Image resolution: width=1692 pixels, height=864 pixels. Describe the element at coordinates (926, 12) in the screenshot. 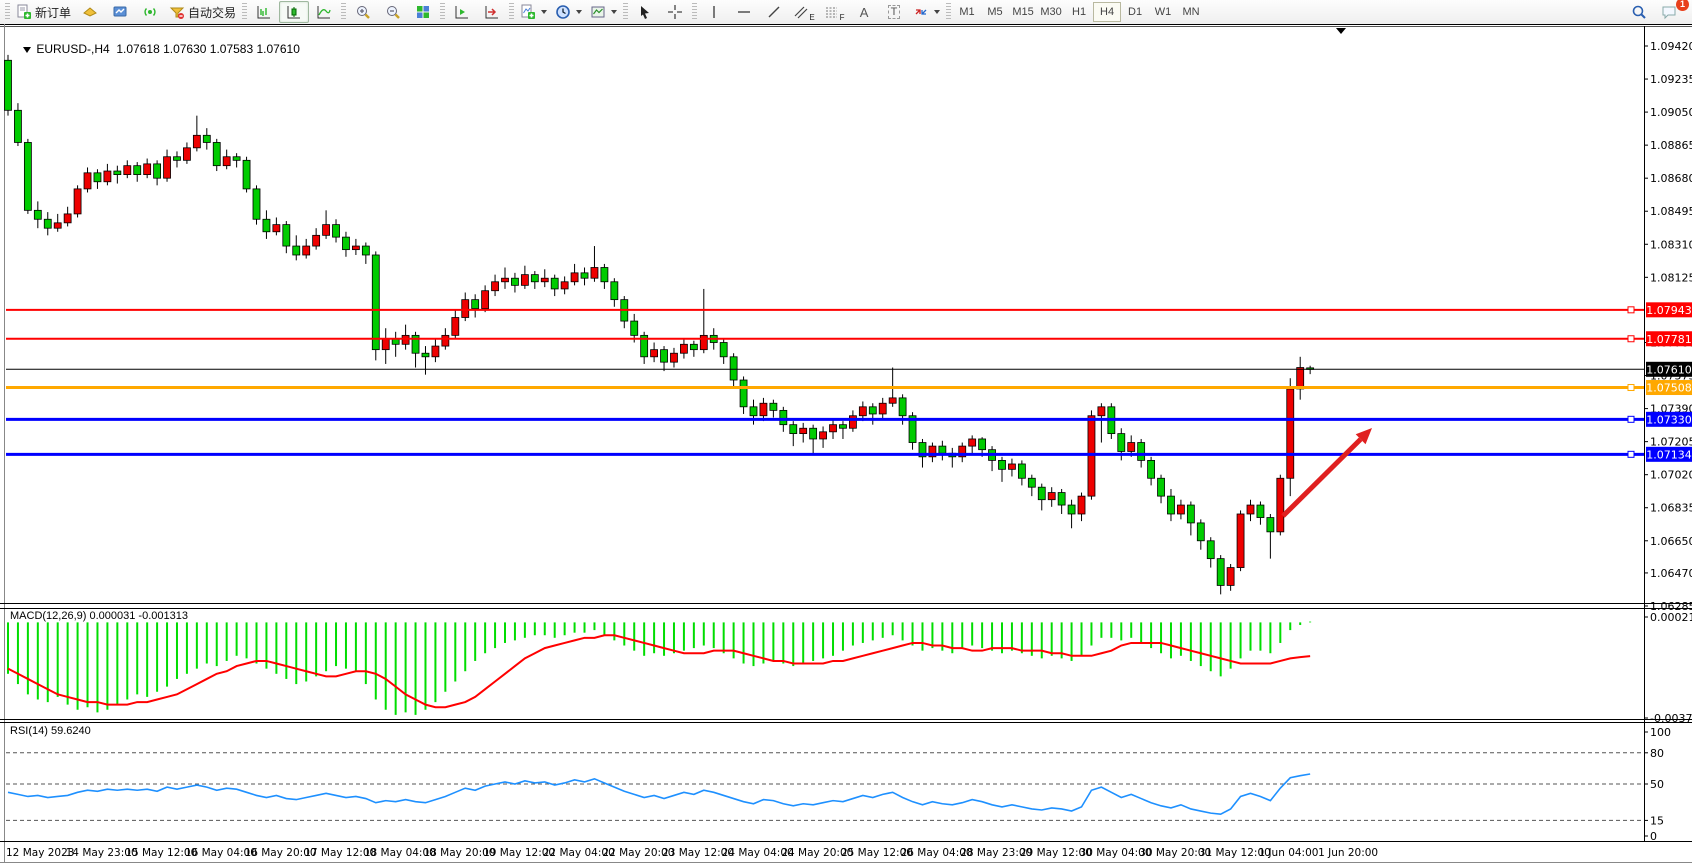

I see `arrows-button` at that location.